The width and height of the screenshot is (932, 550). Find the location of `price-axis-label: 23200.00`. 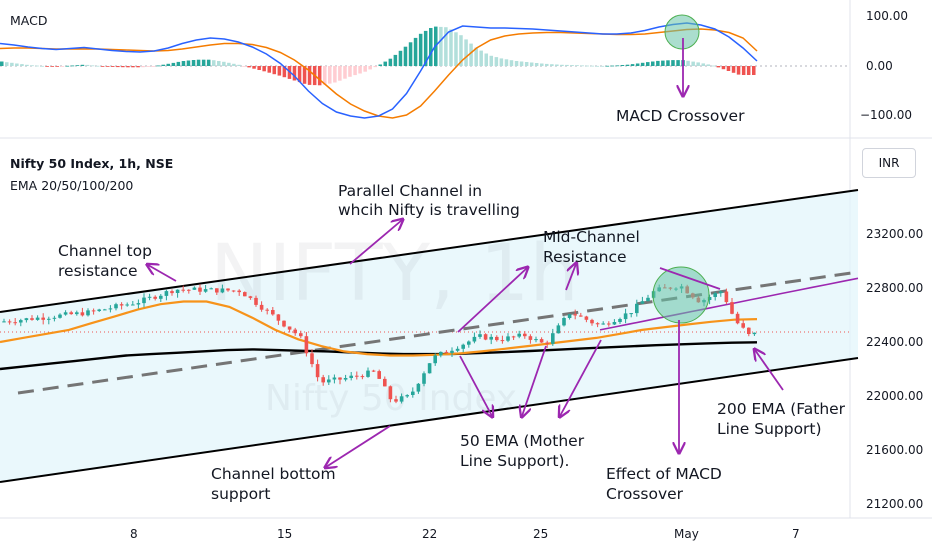

price-axis-label: 23200.00 is located at coordinates (894, 234).